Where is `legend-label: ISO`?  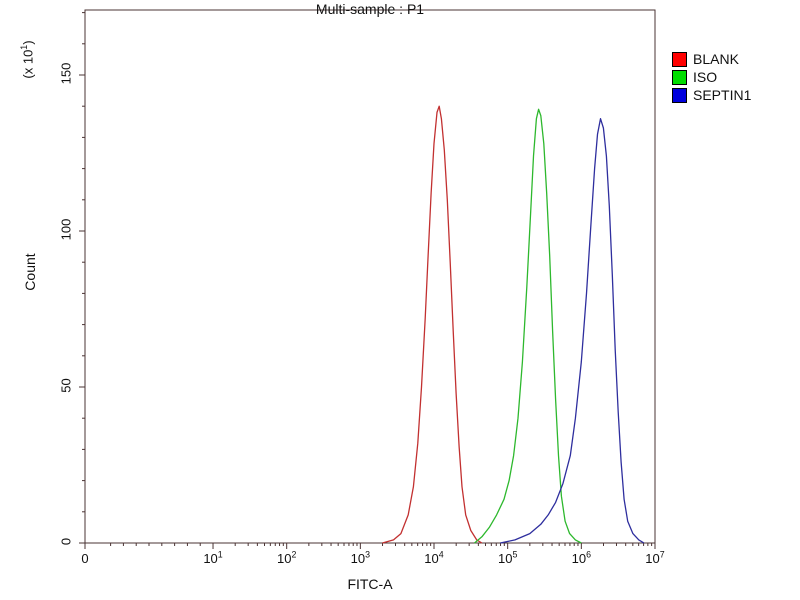
legend-label: ISO is located at coordinates (705, 77).